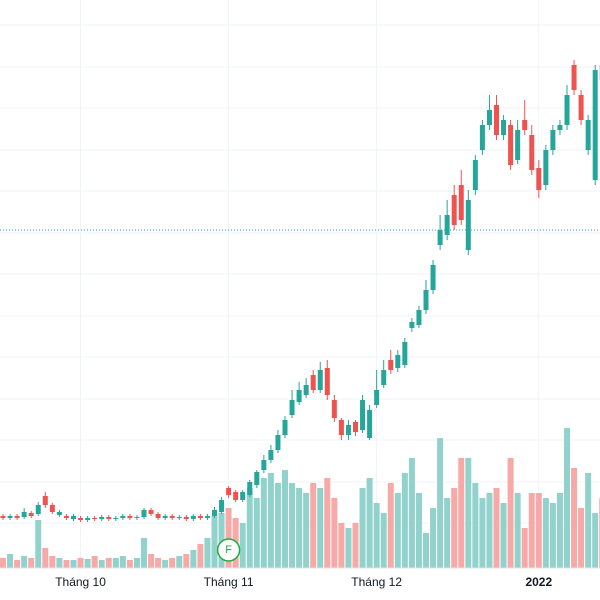  What do you see at coordinates (376, 582) in the screenshot?
I see `x-tick-label: Tháng 12` at bounding box center [376, 582].